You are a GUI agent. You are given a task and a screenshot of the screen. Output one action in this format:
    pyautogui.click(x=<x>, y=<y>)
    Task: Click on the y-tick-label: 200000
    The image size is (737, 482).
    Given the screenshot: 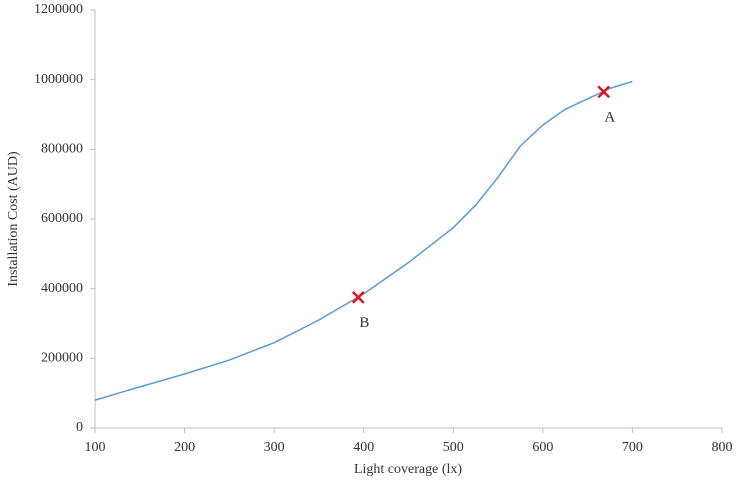 What is the action you would take?
    pyautogui.click(x=62, y=358)
    